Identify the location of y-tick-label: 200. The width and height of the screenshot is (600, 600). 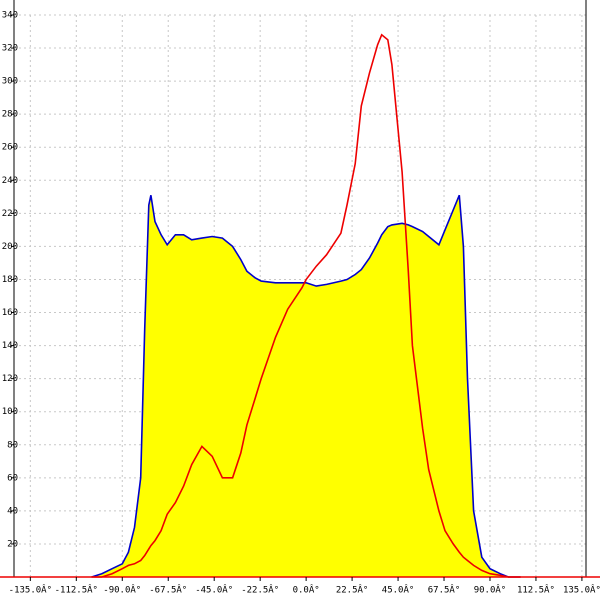
(10, 247).